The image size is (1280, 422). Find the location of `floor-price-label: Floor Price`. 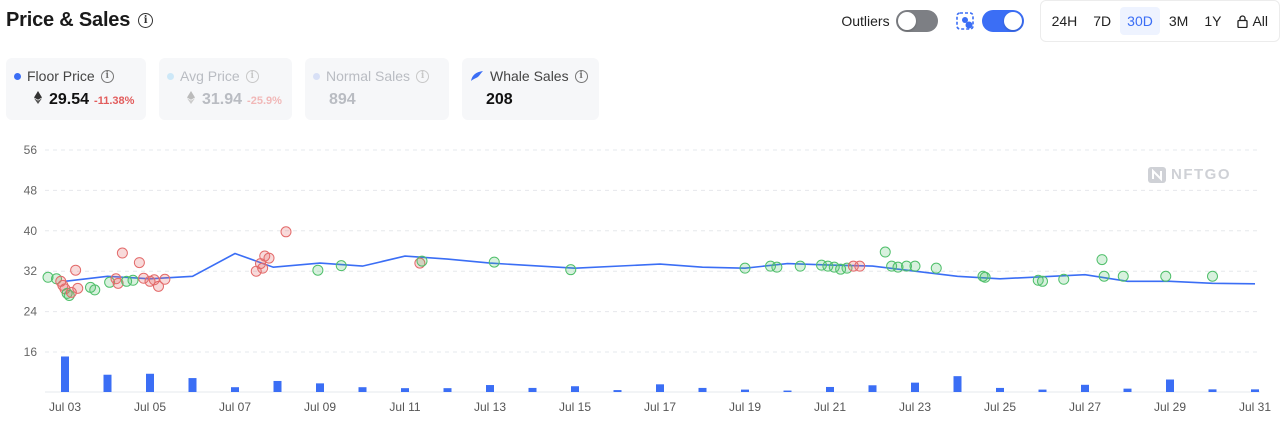

floor-price-label: Floor Price is located at coordinates (61, 76).